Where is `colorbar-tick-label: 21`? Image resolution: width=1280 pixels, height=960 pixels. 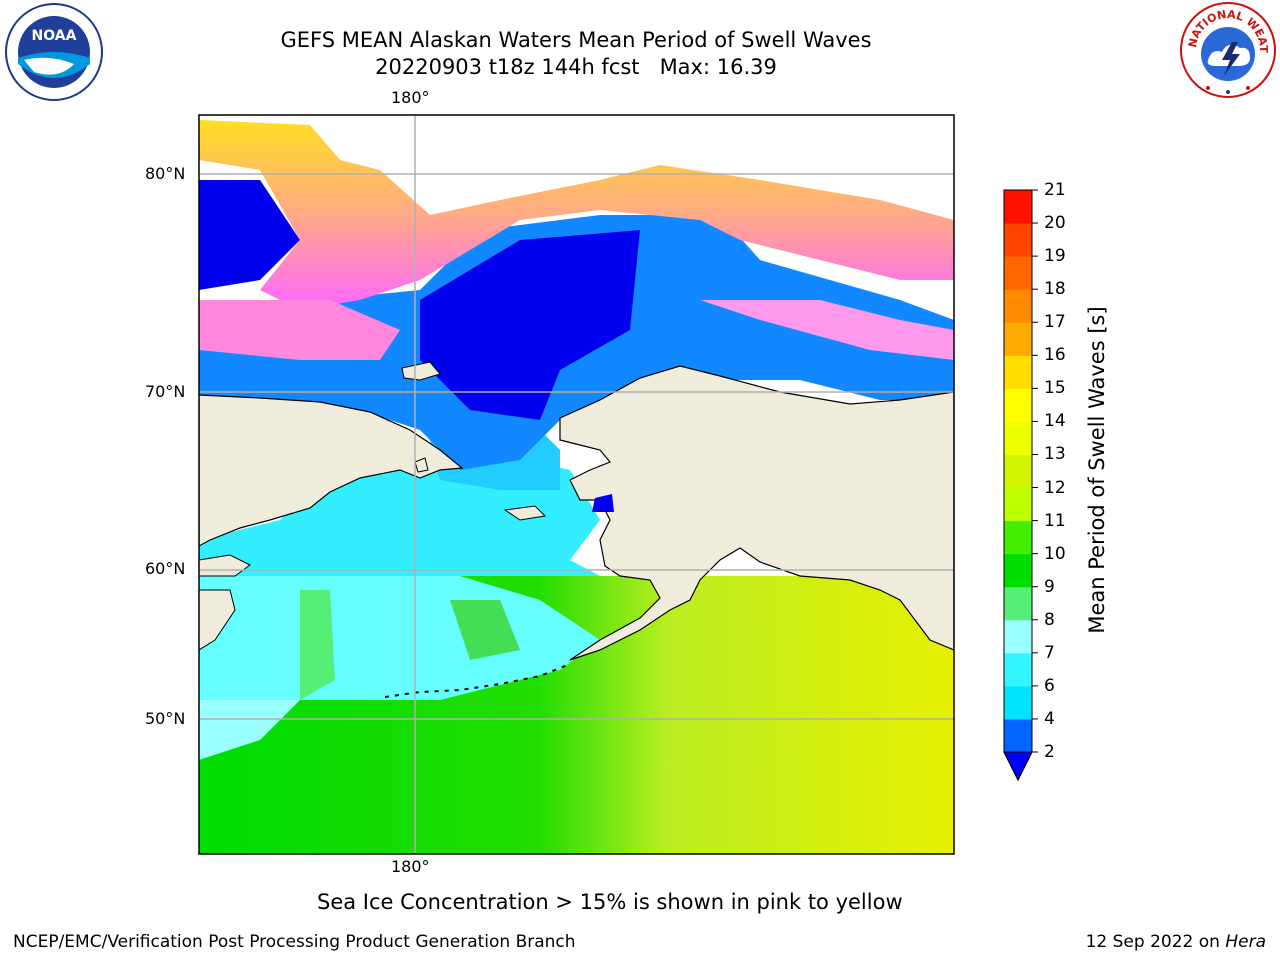 colorbar-tick-label: 21 is located at coordinates (1055, 190).